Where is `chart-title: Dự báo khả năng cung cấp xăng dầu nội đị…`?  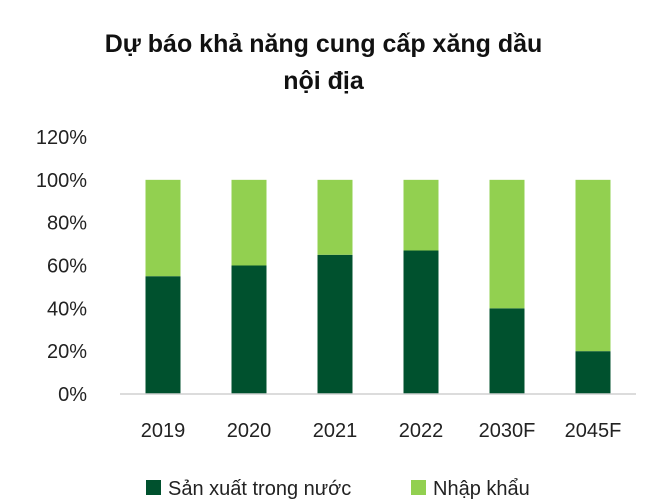
chart-title: Dự báo khả năng cung cấp xăng dầu nội đị… is located at coordinates (323, 63).